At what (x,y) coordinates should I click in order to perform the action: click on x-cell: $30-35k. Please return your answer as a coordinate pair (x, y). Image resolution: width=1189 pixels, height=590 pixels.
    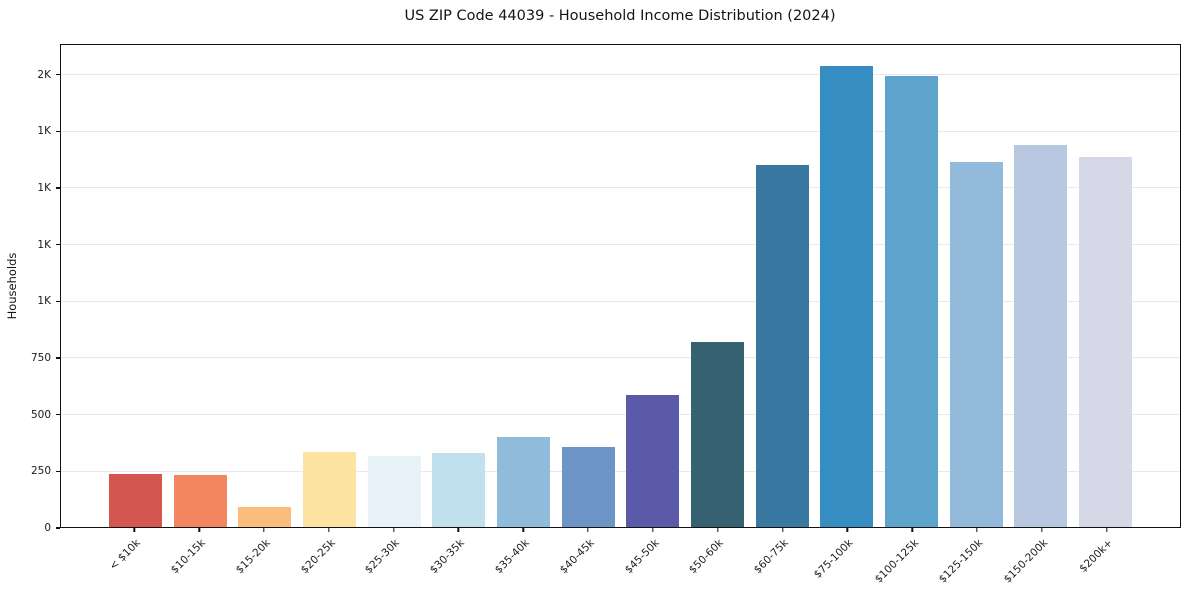
    Looking at the image, I should click on (458, 559).